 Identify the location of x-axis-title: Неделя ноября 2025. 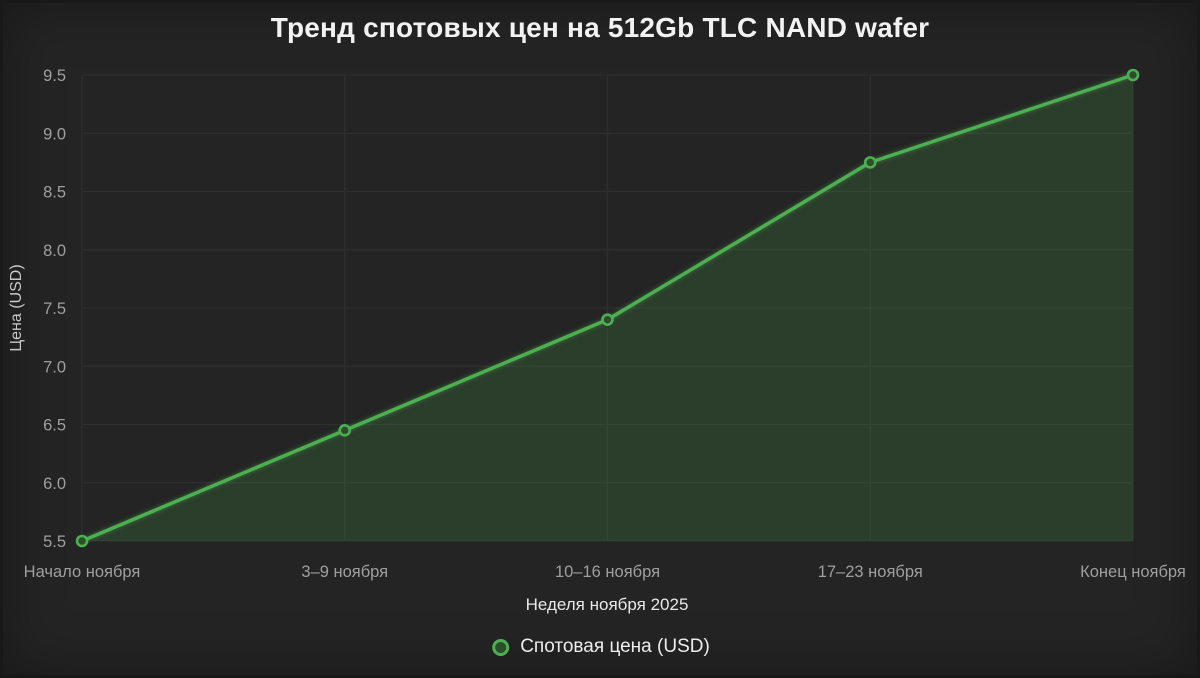
(607, 604).